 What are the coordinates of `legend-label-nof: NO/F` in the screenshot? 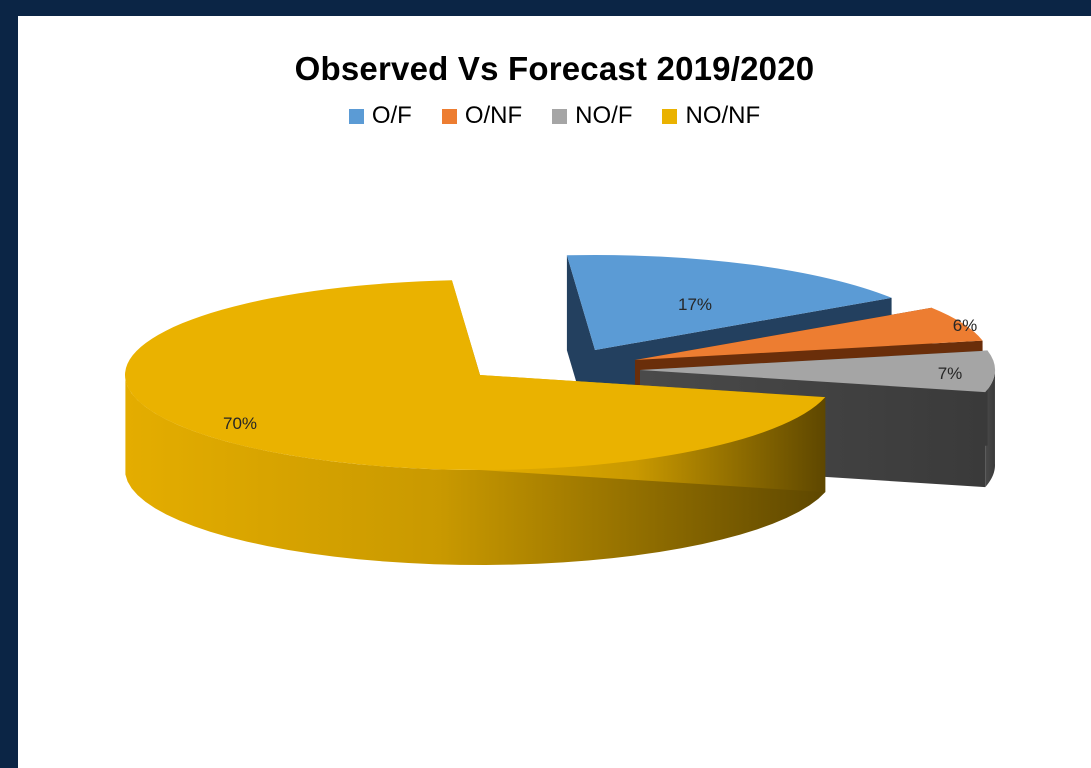 It's located at (604, 115).